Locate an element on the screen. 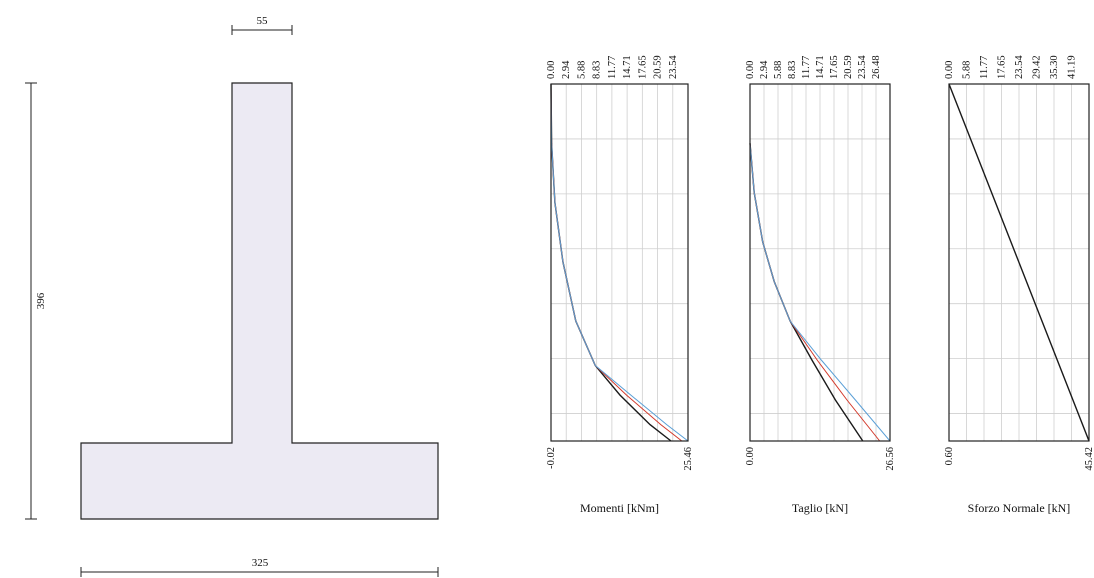 Image resolution: width=1094 pixels, height=578 pixels. bottom-min-label: -0.02 is located at coordinates (551, 458).